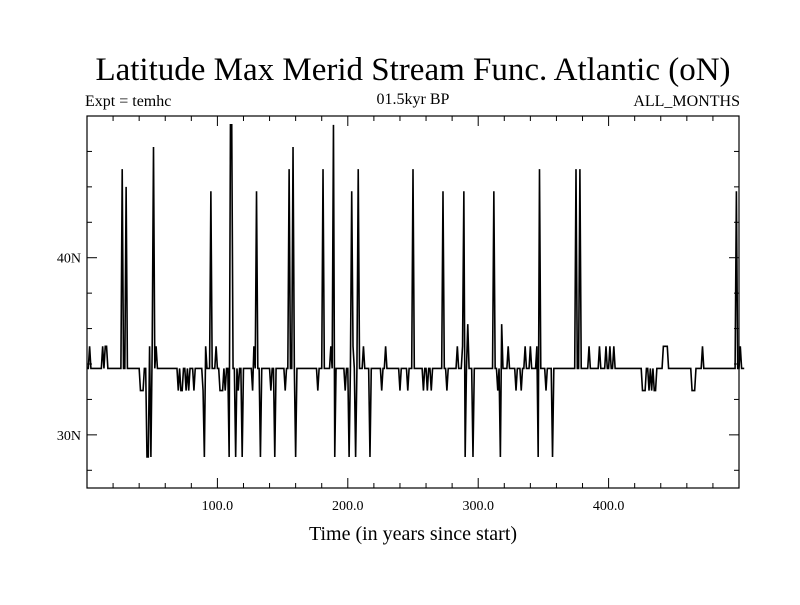 The height and width of the screenshot is (605, 800). What do you see at coordinates (413, 534) in the screenshot?
I see `x-axis-label: Time (in years since start)` at bounding box center [413, 534].